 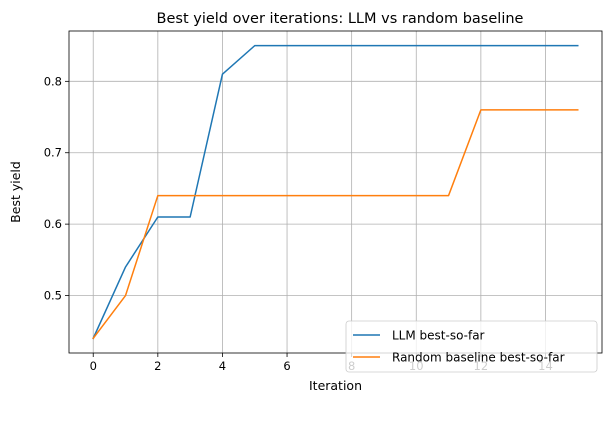 I want to click on y-tick-label: 0.7, so click(x=53, y=153).